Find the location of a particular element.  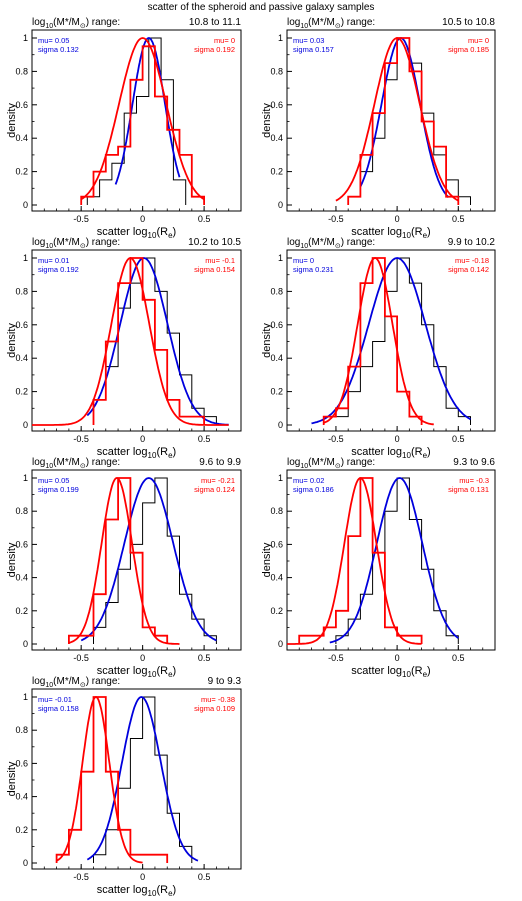

sigma-label-spheroid: sigma 0.158 is located at coordinates (58, 708).